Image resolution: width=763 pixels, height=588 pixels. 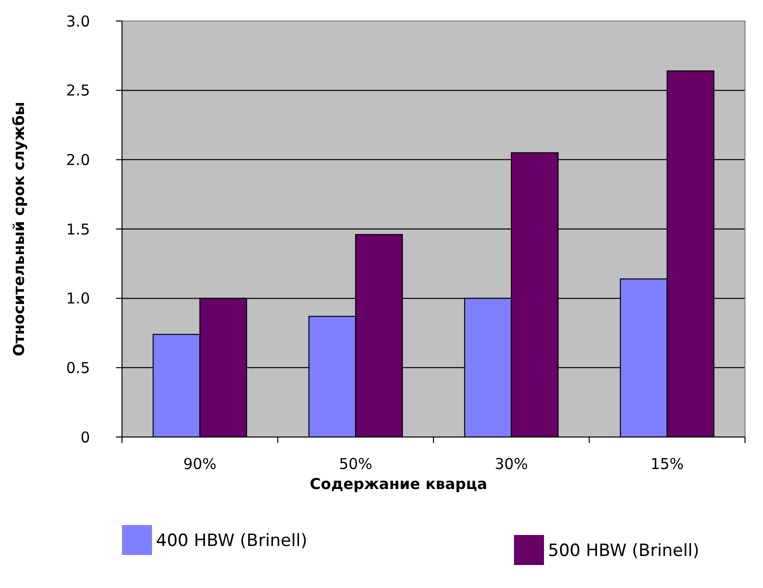 What do you see at coordinates (78, 229) in the screenshot?
I see `y-tick-label: 1.5` at bounding box center [78, 229].